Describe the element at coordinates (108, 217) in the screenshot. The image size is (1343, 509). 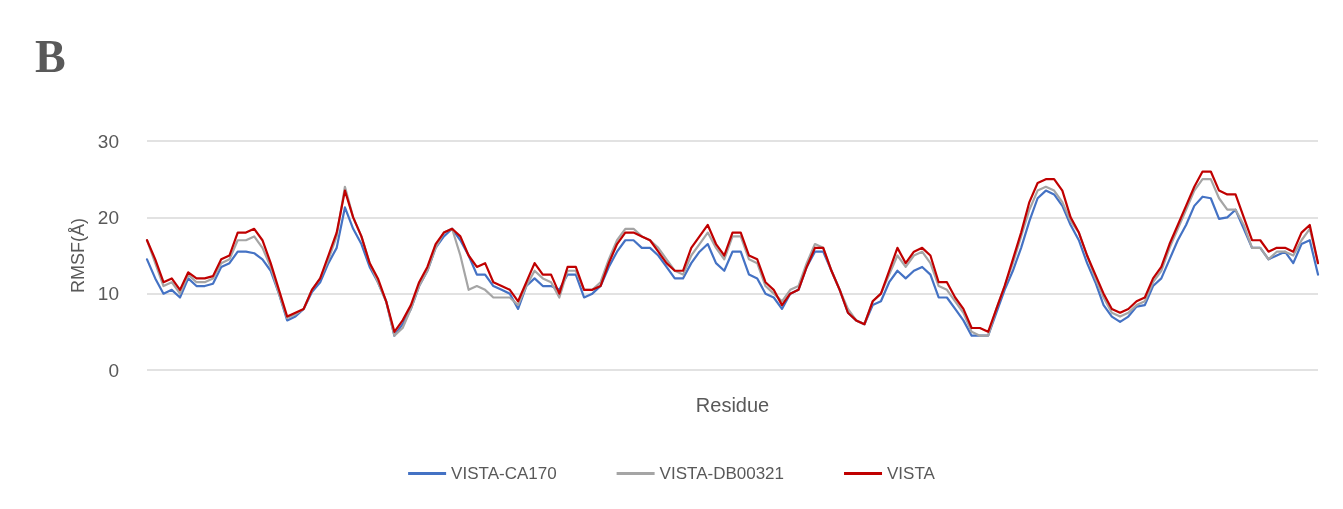
I see `y-tick-label: 20` at that location.